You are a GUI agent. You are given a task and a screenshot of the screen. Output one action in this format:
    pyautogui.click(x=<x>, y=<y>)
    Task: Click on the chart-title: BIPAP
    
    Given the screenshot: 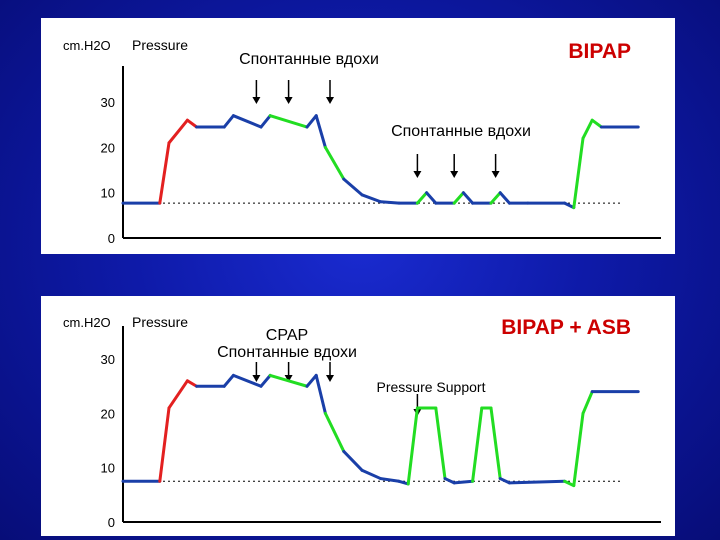 What is the action you would take?
    pyautogui.click(x=599, y=51)
    